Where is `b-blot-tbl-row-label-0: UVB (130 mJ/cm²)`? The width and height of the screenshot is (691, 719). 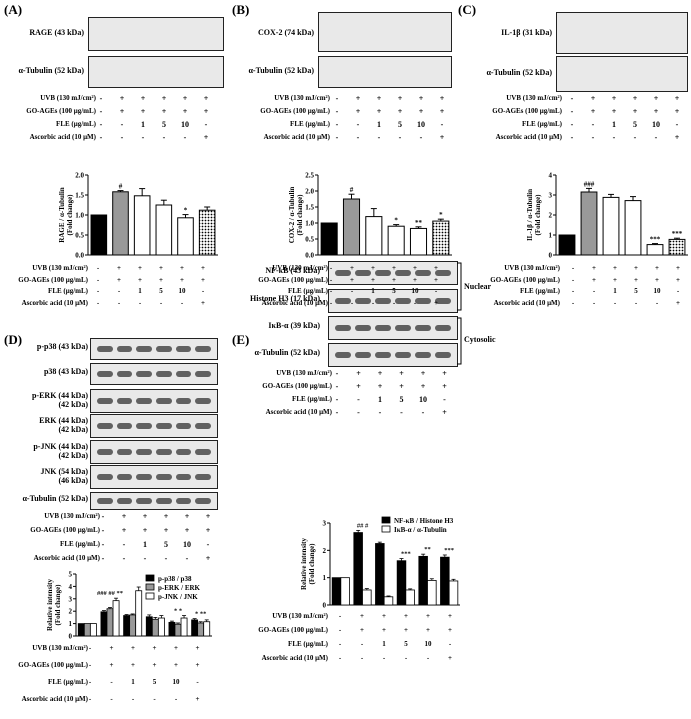 b-blot-tbl-row-label-0: UVB (130 mJ/cm²) is located at coordinates (302, 98).